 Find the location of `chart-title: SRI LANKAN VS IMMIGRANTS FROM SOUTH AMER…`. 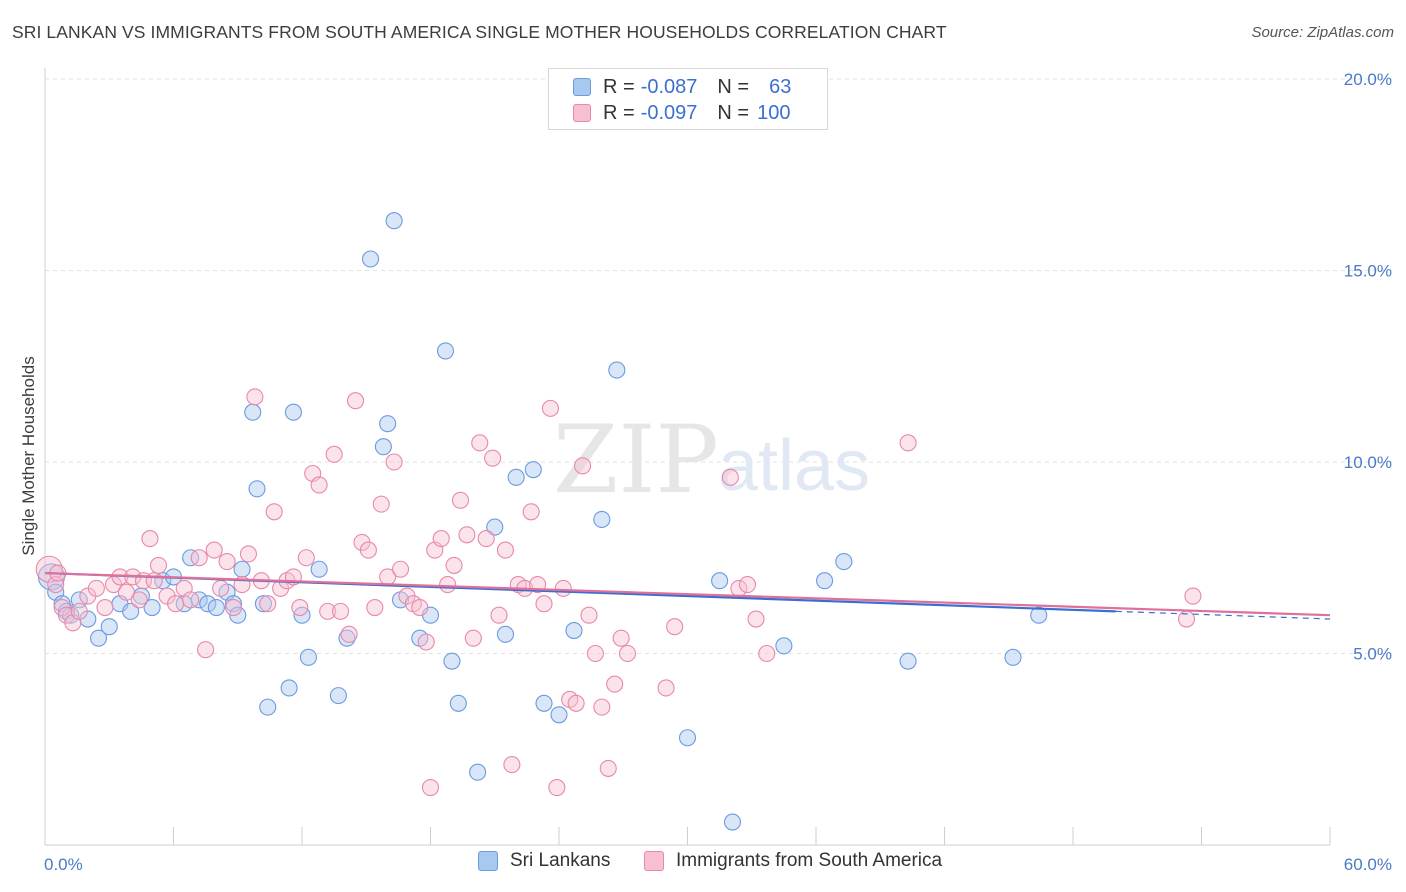

chart-title: SRI LANKAN VS IMMIGRANTS FROM SOUTH AMER… is located at coordinates (479, 32).